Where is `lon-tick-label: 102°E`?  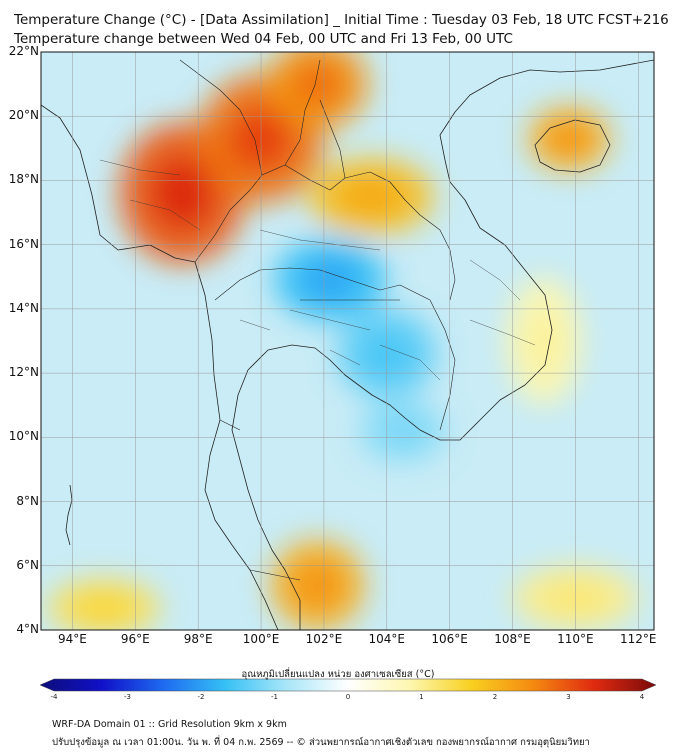
lon-tick-label: 102°E is located at coordinates (324, 639).